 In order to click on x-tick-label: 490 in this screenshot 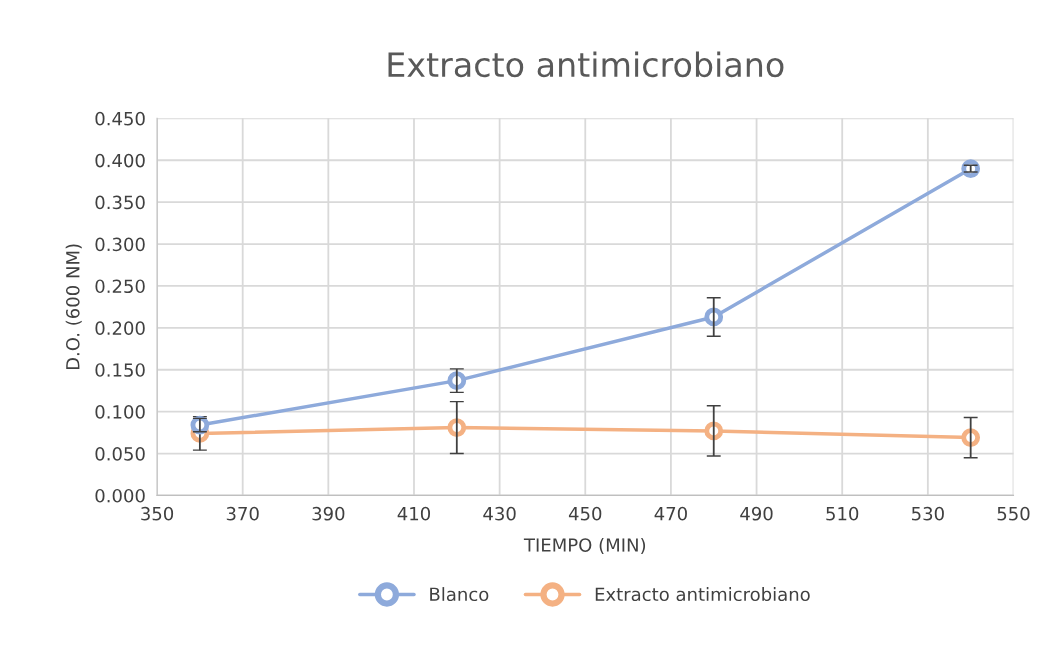, I will do `click(756, 513)`.